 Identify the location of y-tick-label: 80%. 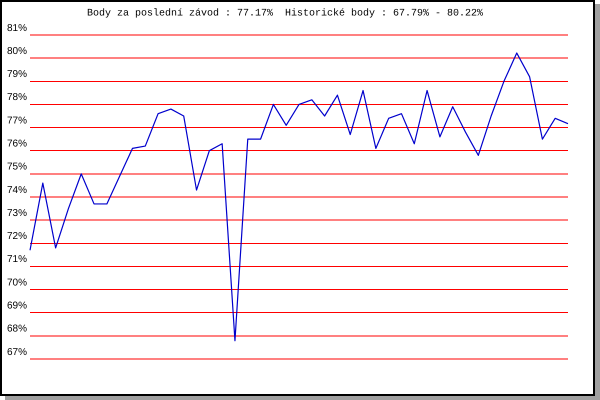
(17, 51).